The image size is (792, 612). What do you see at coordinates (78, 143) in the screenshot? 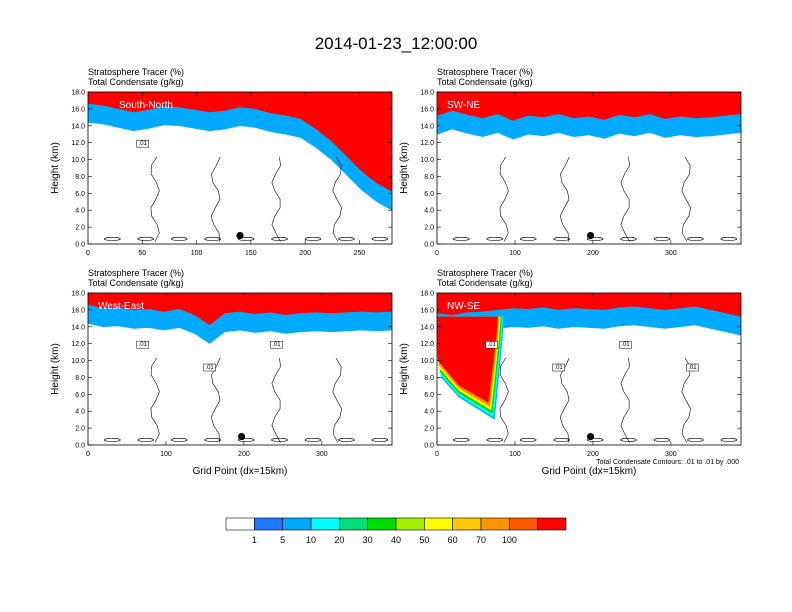
I see `y-tick-label: 12.0` at bounding box center [78, 143].